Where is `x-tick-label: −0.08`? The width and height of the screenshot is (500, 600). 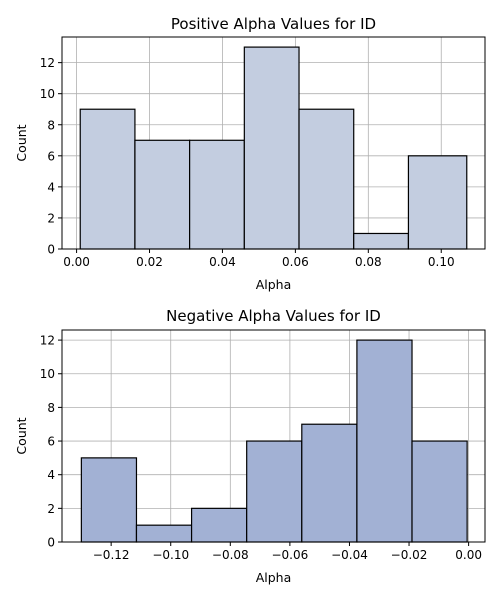
x-tick-label: −0.08 is located at coordinates (230, 555).